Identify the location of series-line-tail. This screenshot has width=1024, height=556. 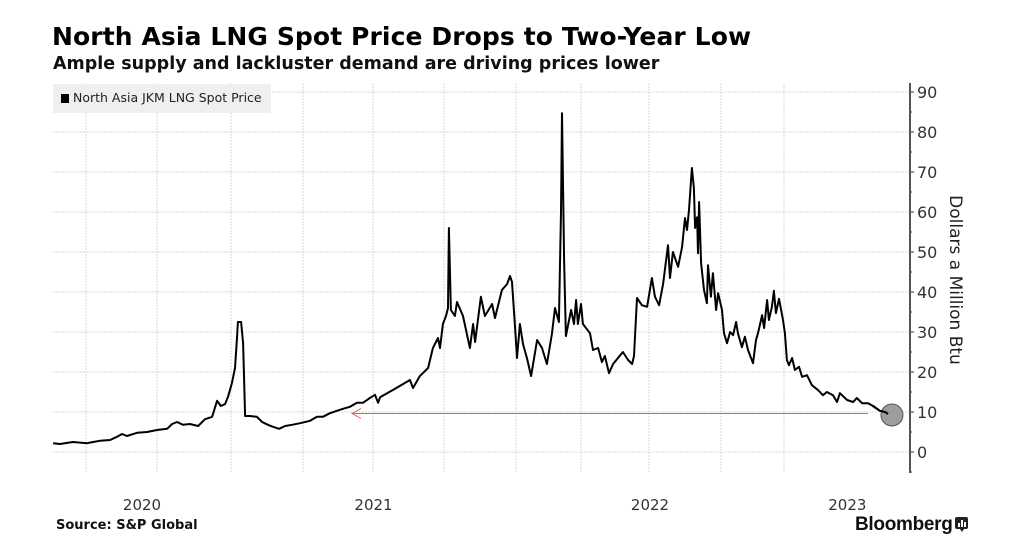
(880, 410).